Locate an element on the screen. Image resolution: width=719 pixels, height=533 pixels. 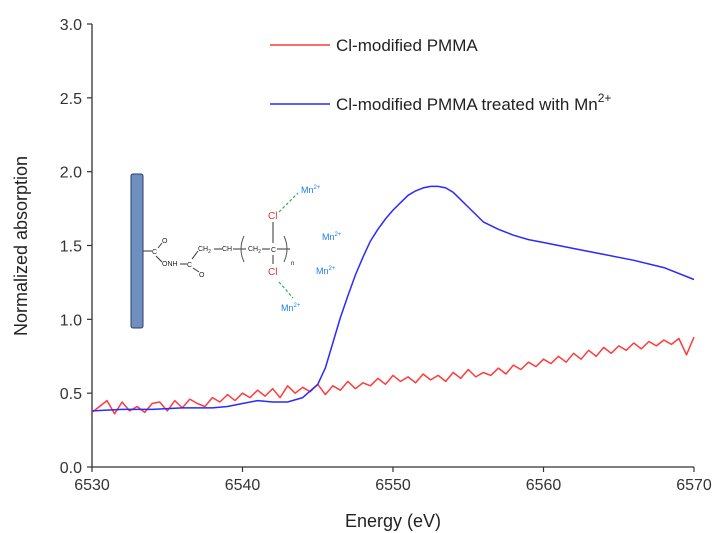
chlorine-atom-top: Cl is located at coordinates (272, 216).